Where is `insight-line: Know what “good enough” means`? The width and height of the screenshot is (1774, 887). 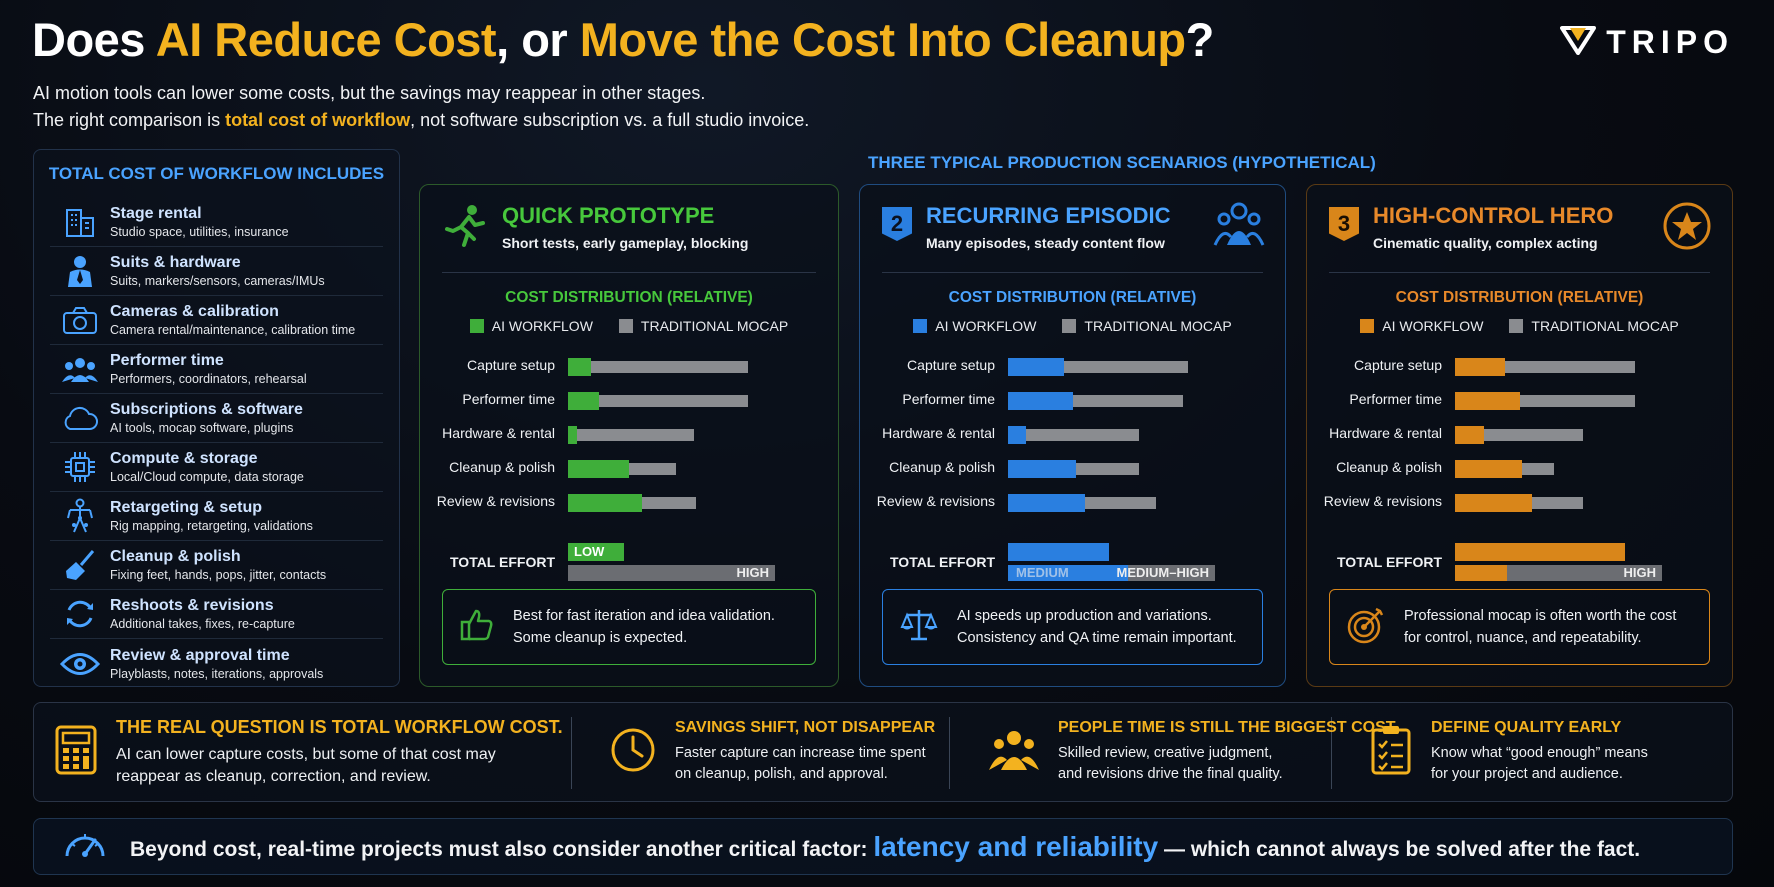
insight-line: Know what “good enough” means is located at coordinates (1539, 753).